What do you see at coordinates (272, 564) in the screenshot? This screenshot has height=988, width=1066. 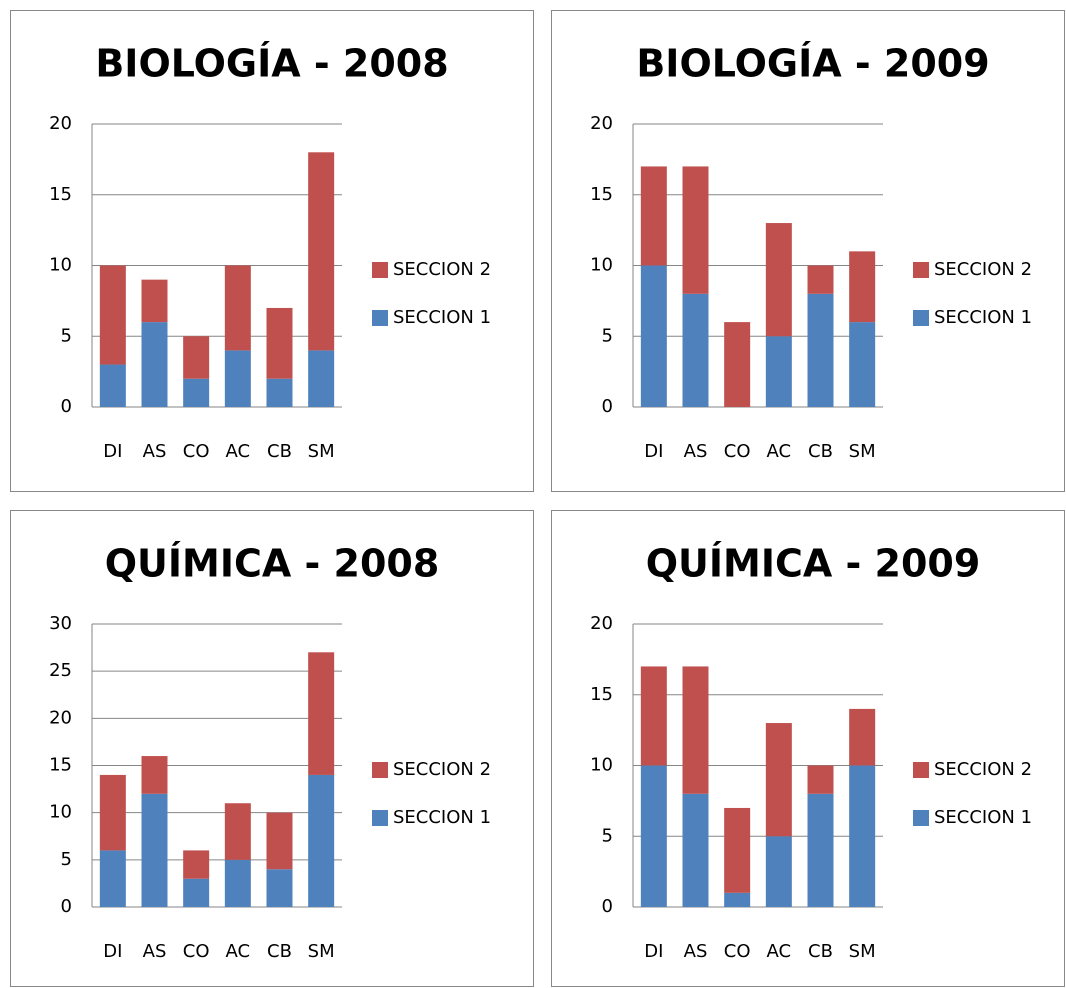 I see `chart-title: QUÍMICA - 2008` at bounding box center [272, 564].